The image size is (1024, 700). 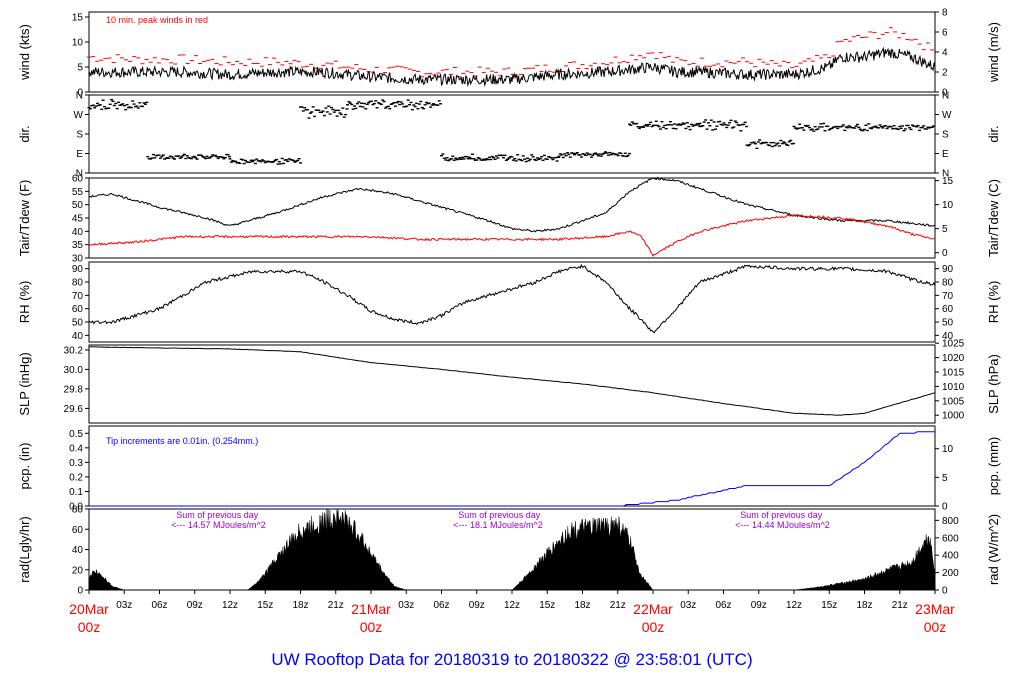 What do you see at coordinates (78, 323) in the screenshot?
I see `rh-ytick-label-left: 50` at bounding box center [78, 323].